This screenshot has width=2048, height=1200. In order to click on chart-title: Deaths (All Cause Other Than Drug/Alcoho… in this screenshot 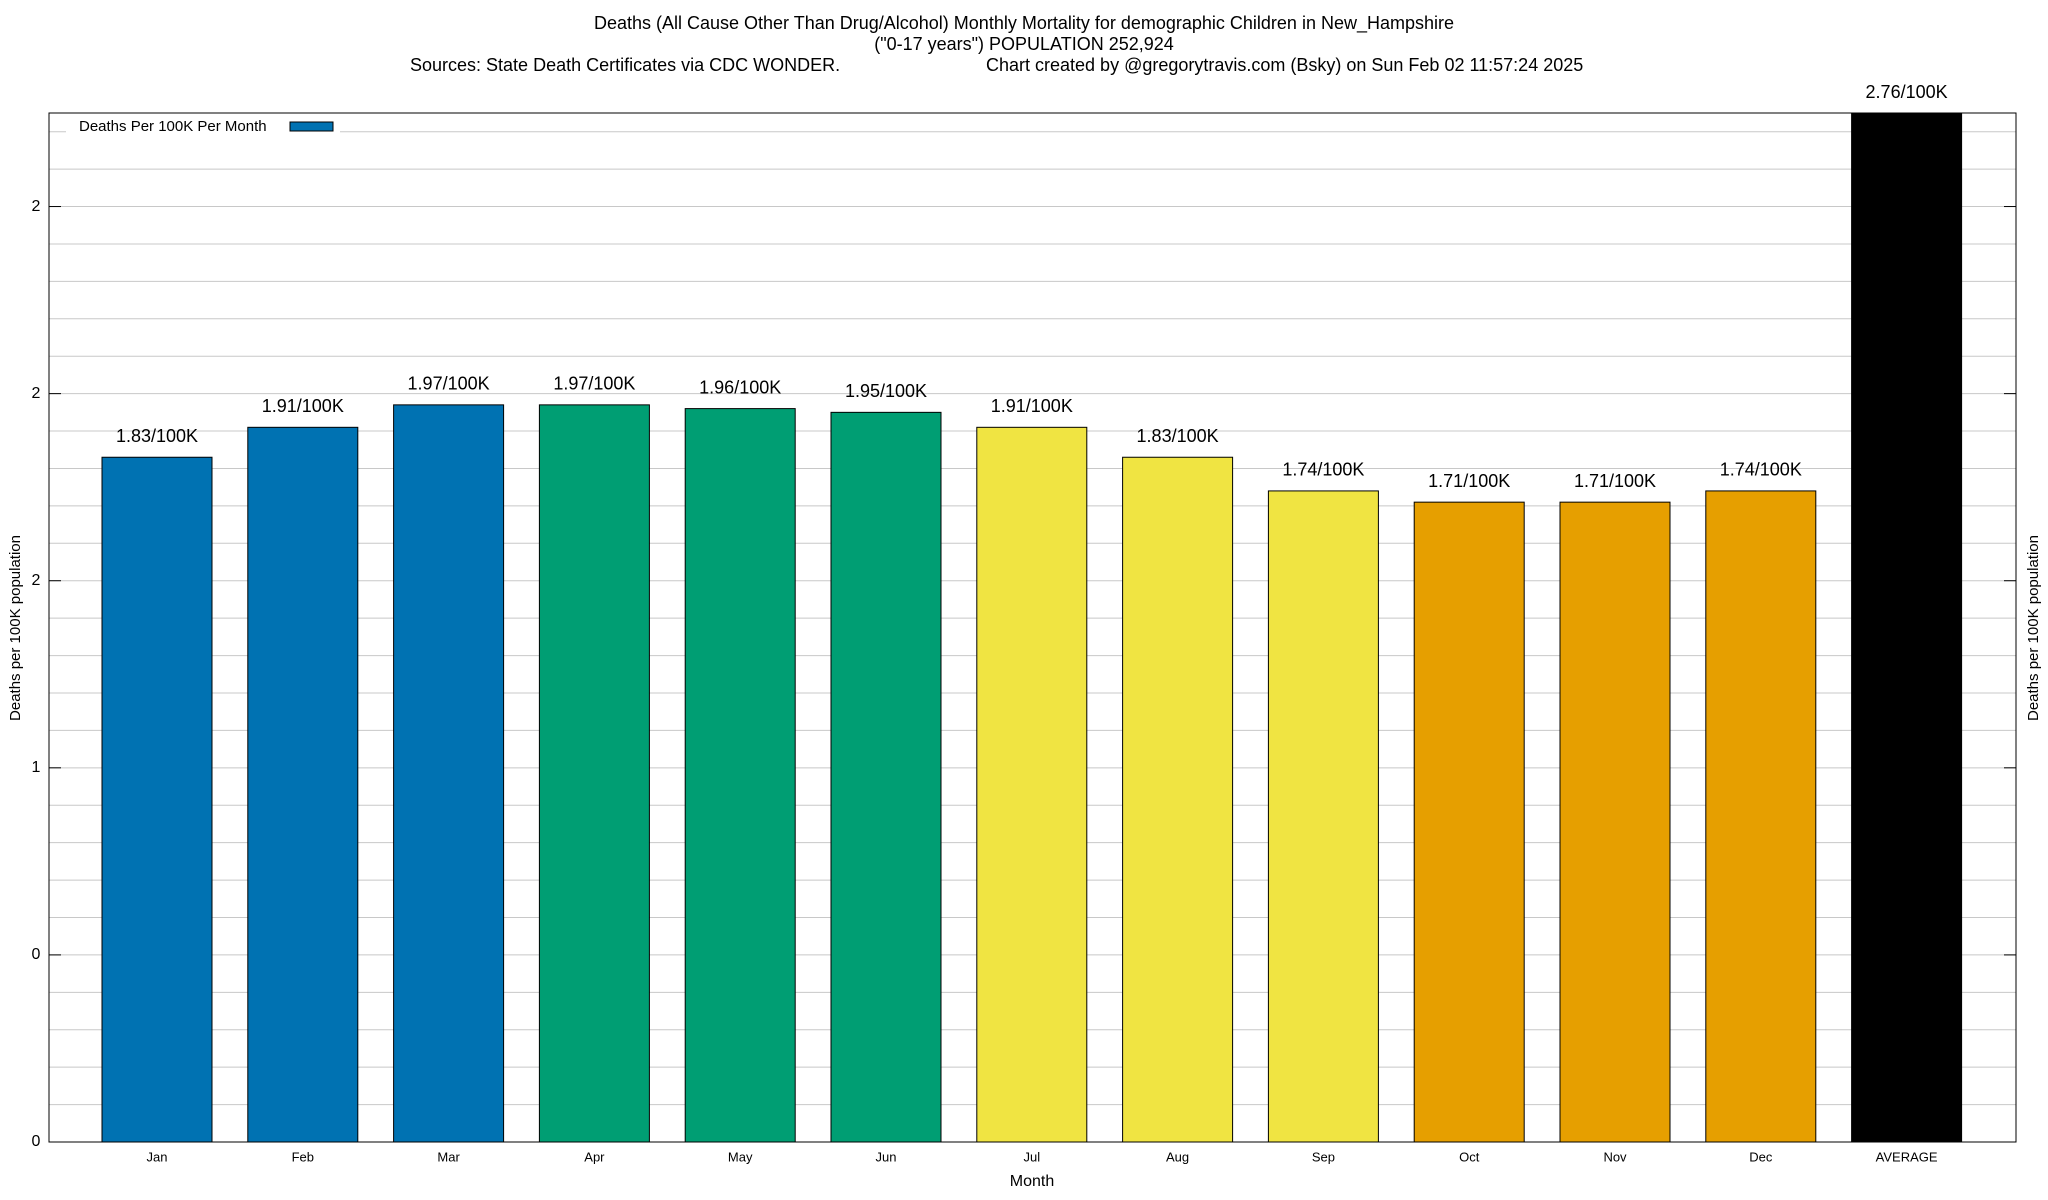, I will do `click(1024, 23)`.